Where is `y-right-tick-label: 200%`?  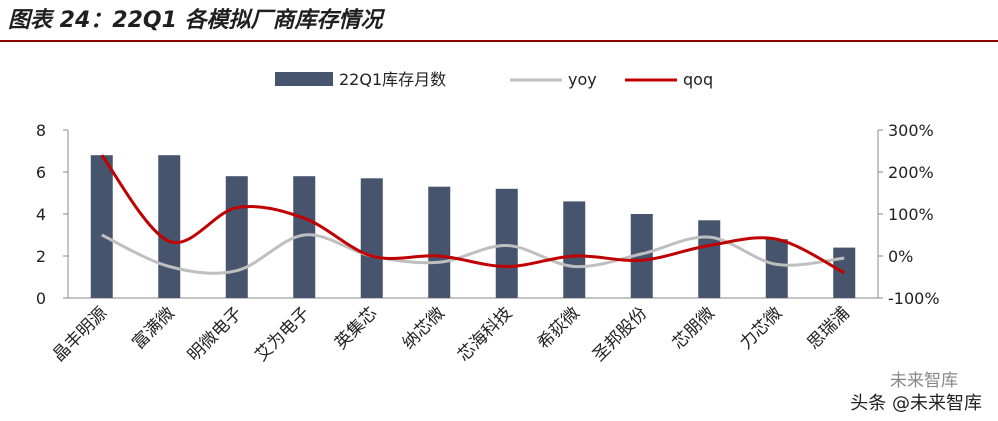 y-right-tick-label: 200% is located at coordinates (911, 172).